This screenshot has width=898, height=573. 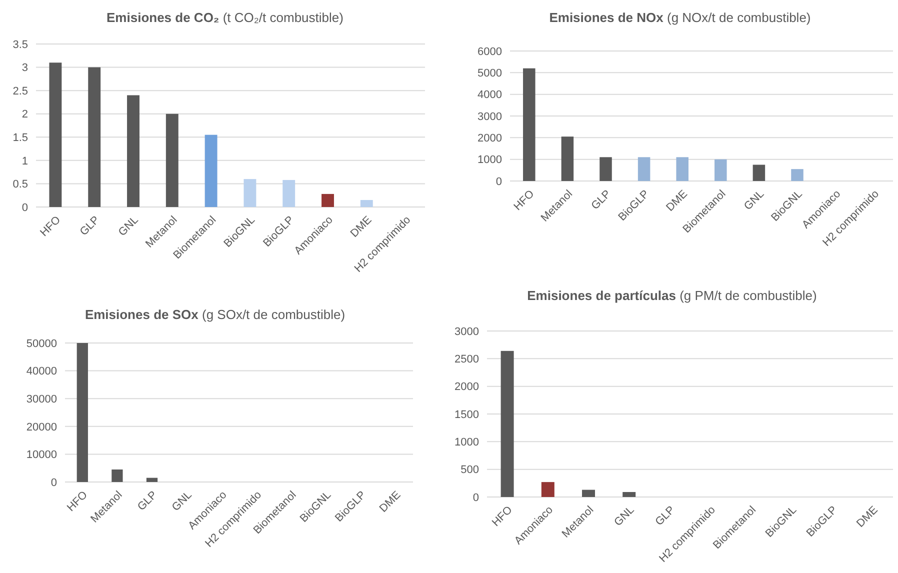 I want to click on chart-title: Emisiones de CO₂ (t CO₂/t combustible), so click(x=225, y=17).